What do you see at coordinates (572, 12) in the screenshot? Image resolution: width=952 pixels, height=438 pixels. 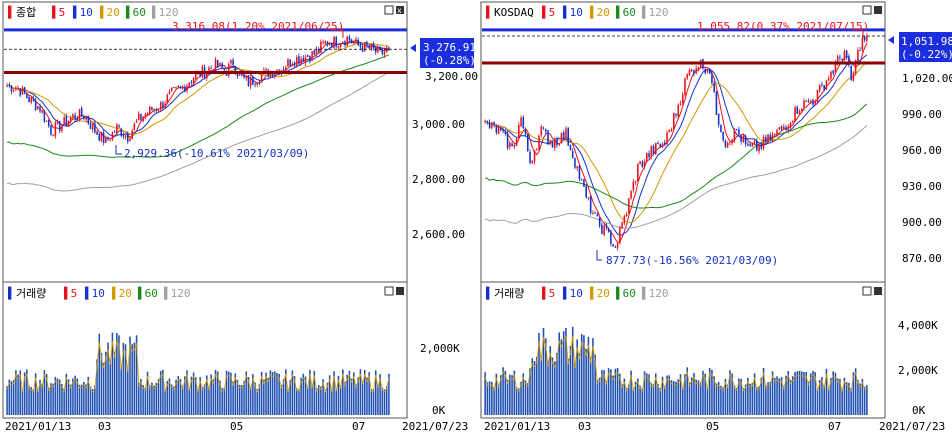 I see `legend-ma10: ▌10` at bounding box center [572, 12].